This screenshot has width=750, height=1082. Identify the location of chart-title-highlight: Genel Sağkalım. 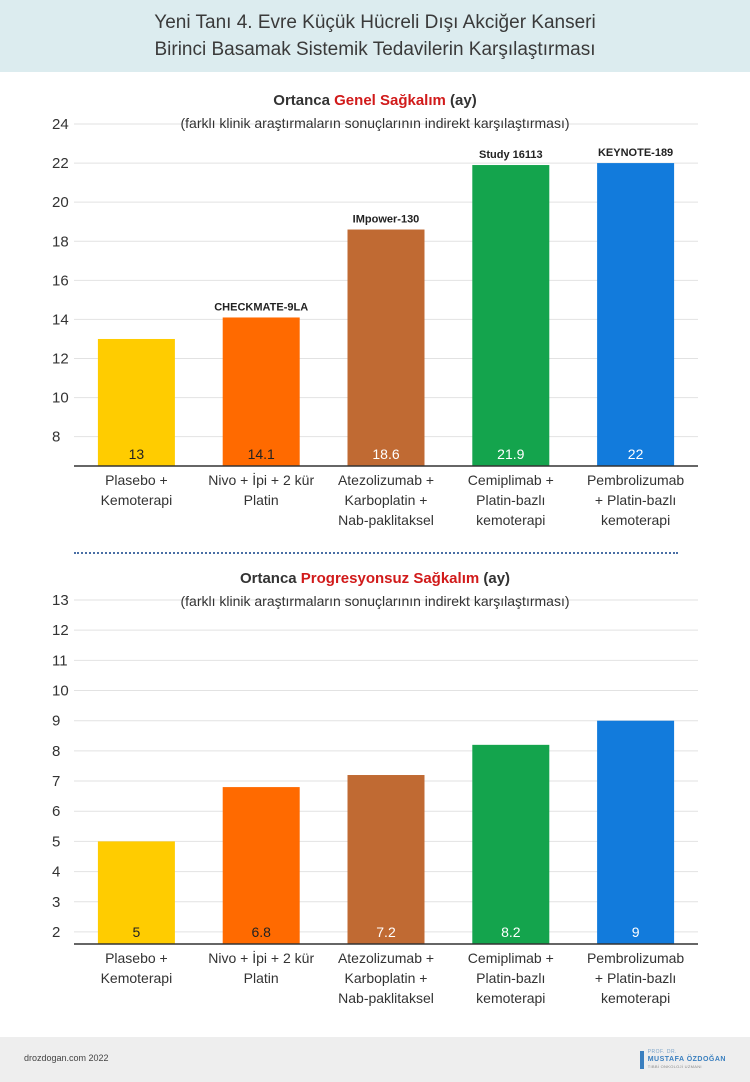
(390, 100).